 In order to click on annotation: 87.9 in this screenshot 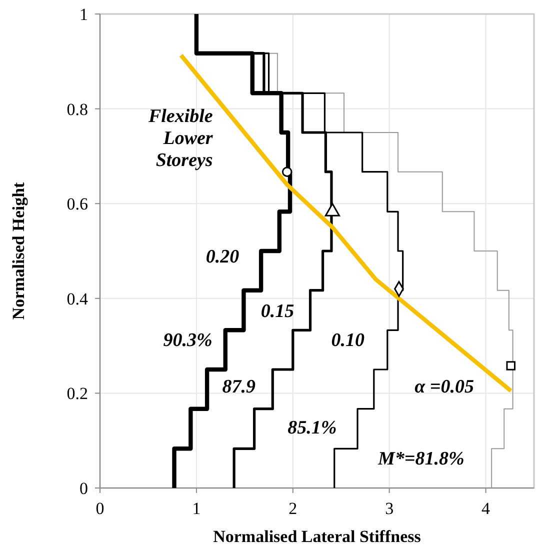, I will do `click(239, 387)`.